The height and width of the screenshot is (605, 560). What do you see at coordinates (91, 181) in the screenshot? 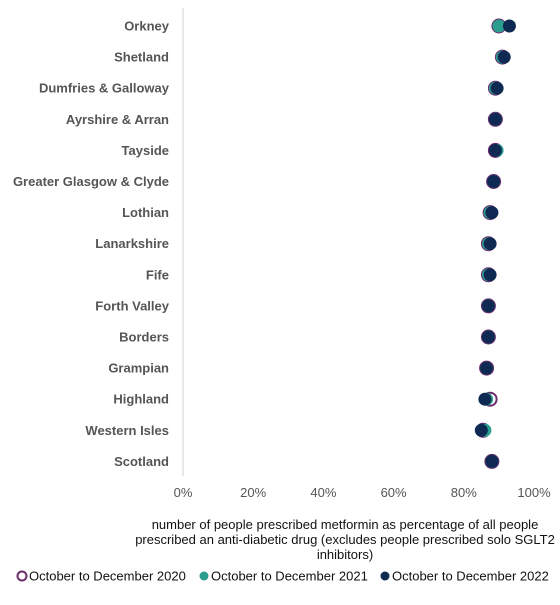
I see `category-label: Greater Glasgow & Clyde` at bounding box center [91, 181].